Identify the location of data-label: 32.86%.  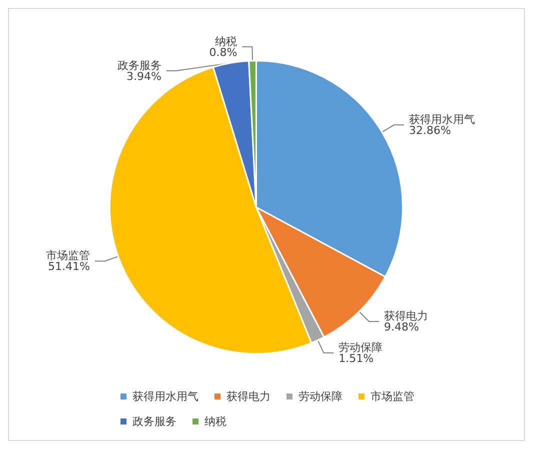
(430, 130).